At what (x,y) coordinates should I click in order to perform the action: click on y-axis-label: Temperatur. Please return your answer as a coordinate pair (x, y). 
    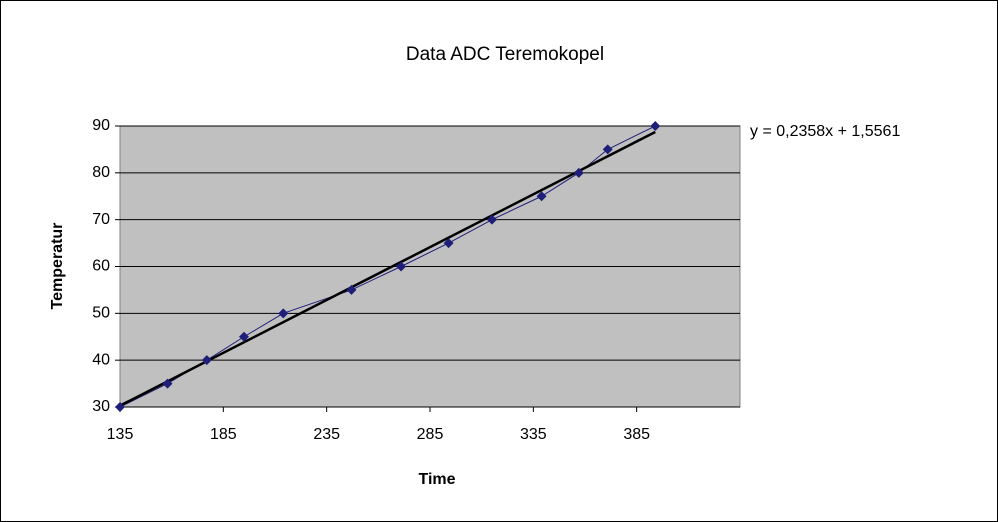
    Looking at the image, I should click on (57, 266).